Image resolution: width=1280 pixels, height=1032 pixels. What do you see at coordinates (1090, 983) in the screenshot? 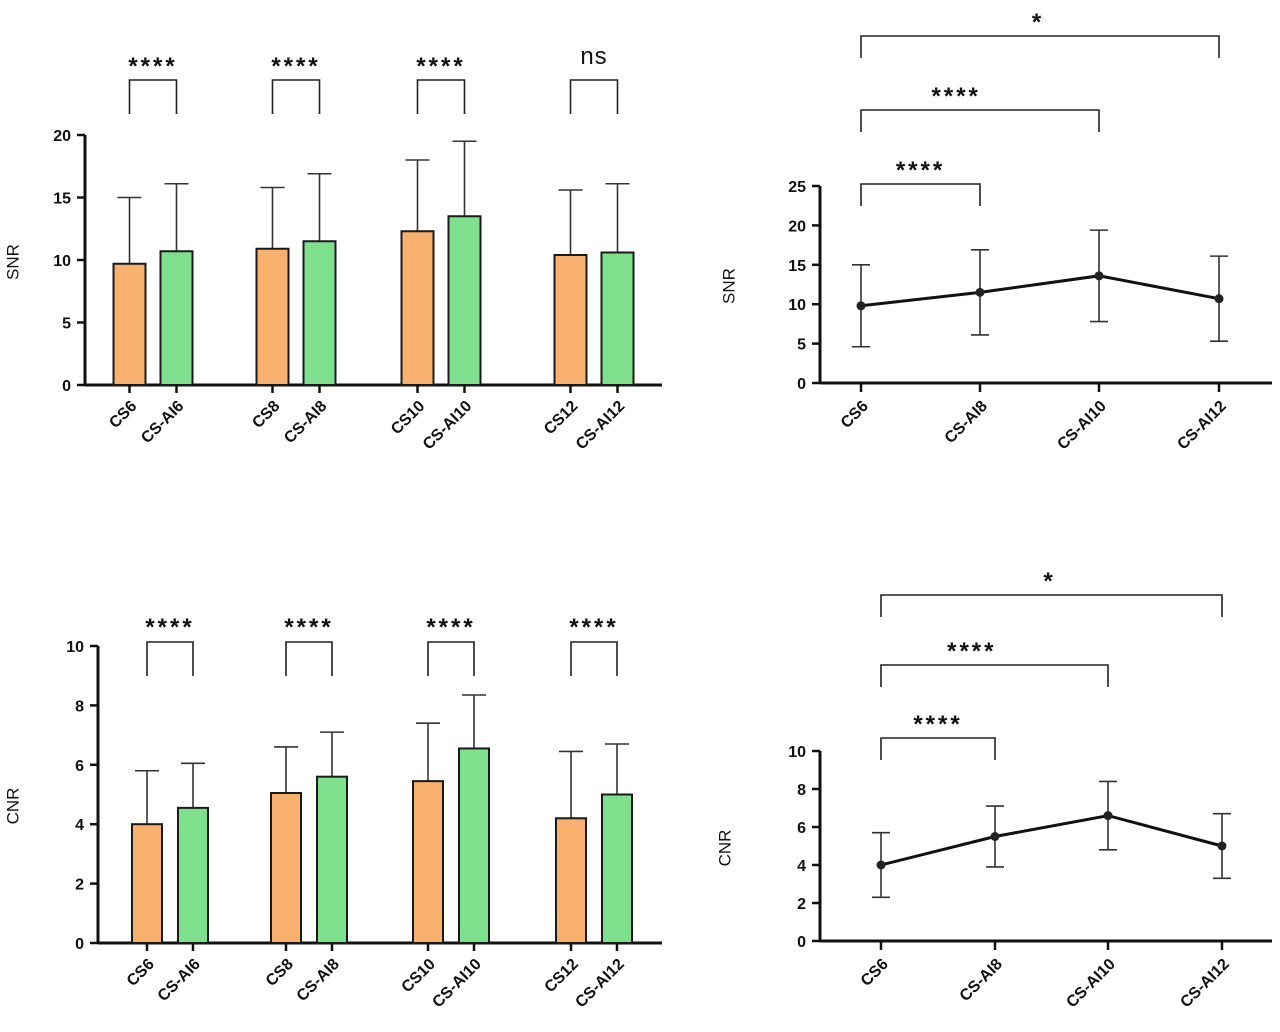
I see `x-tick-label: CS-AI10` at bounding box center [1090, 983].